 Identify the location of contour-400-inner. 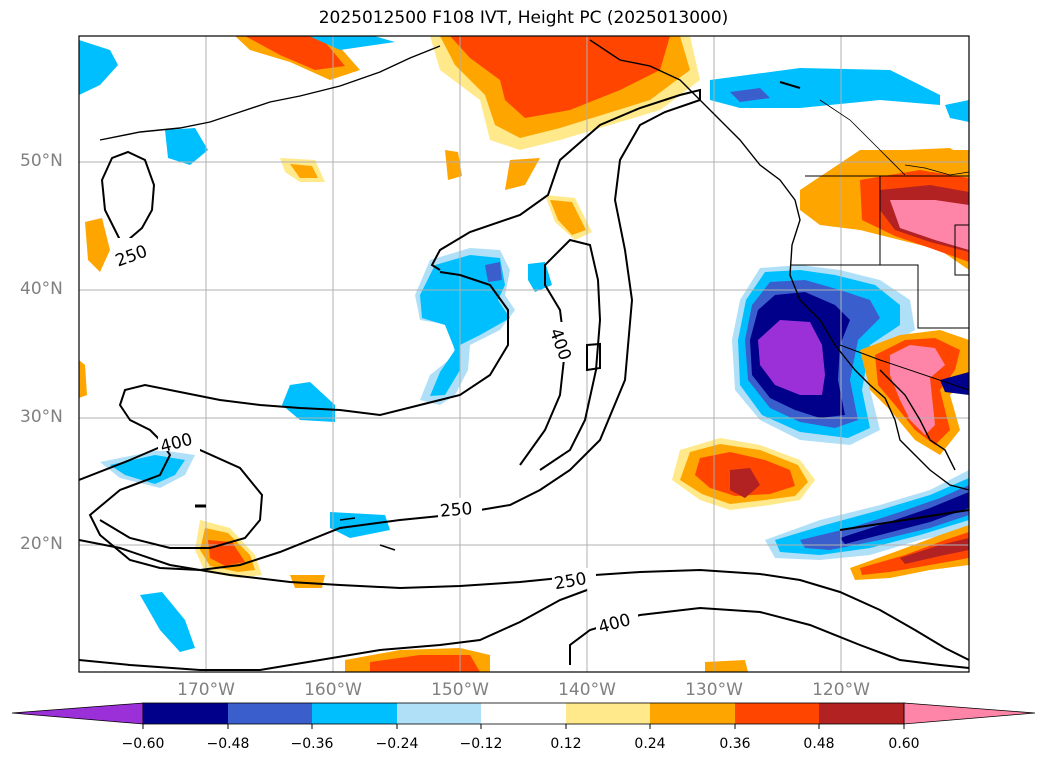
(560, 354).